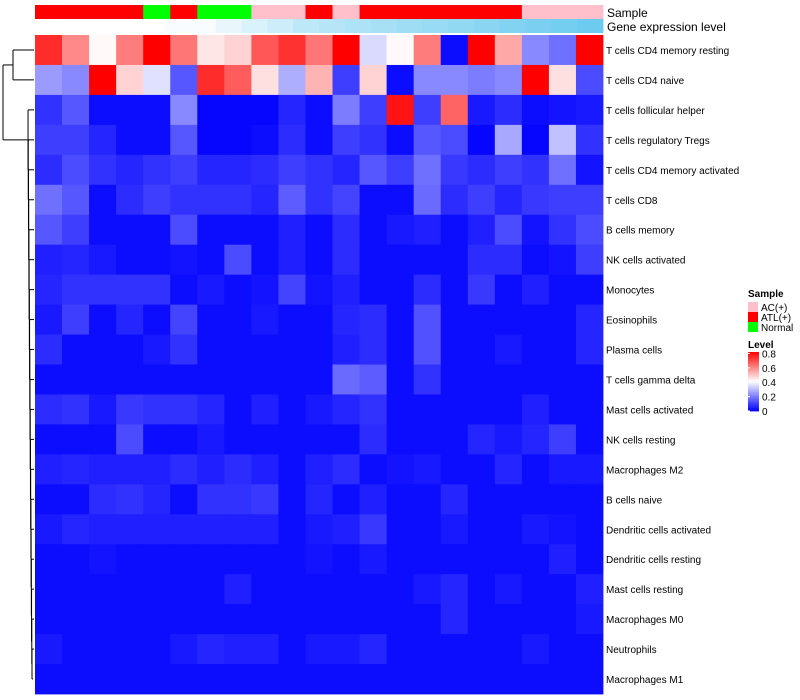 Image resolution: width=800 pixels, height=700 pixels. I want to click on sample-annotation-cell, so click(184, 12).